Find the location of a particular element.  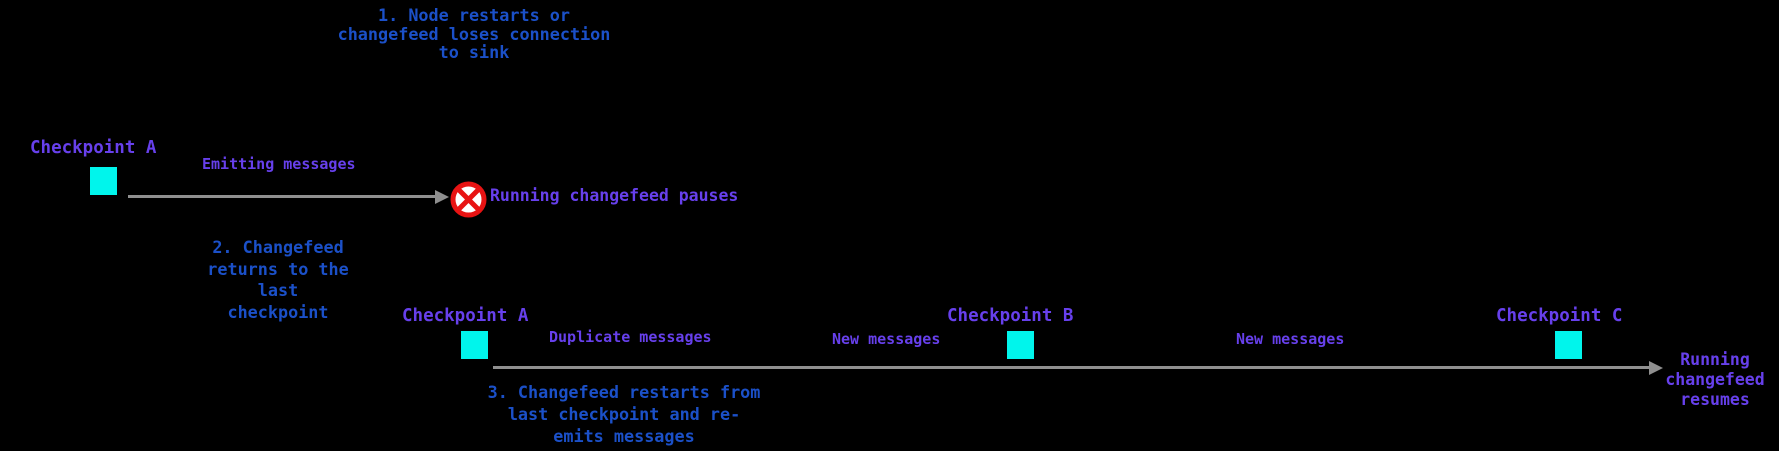

duplicate-messages-label: Duplicate messages is located at coordinates (630, 337).